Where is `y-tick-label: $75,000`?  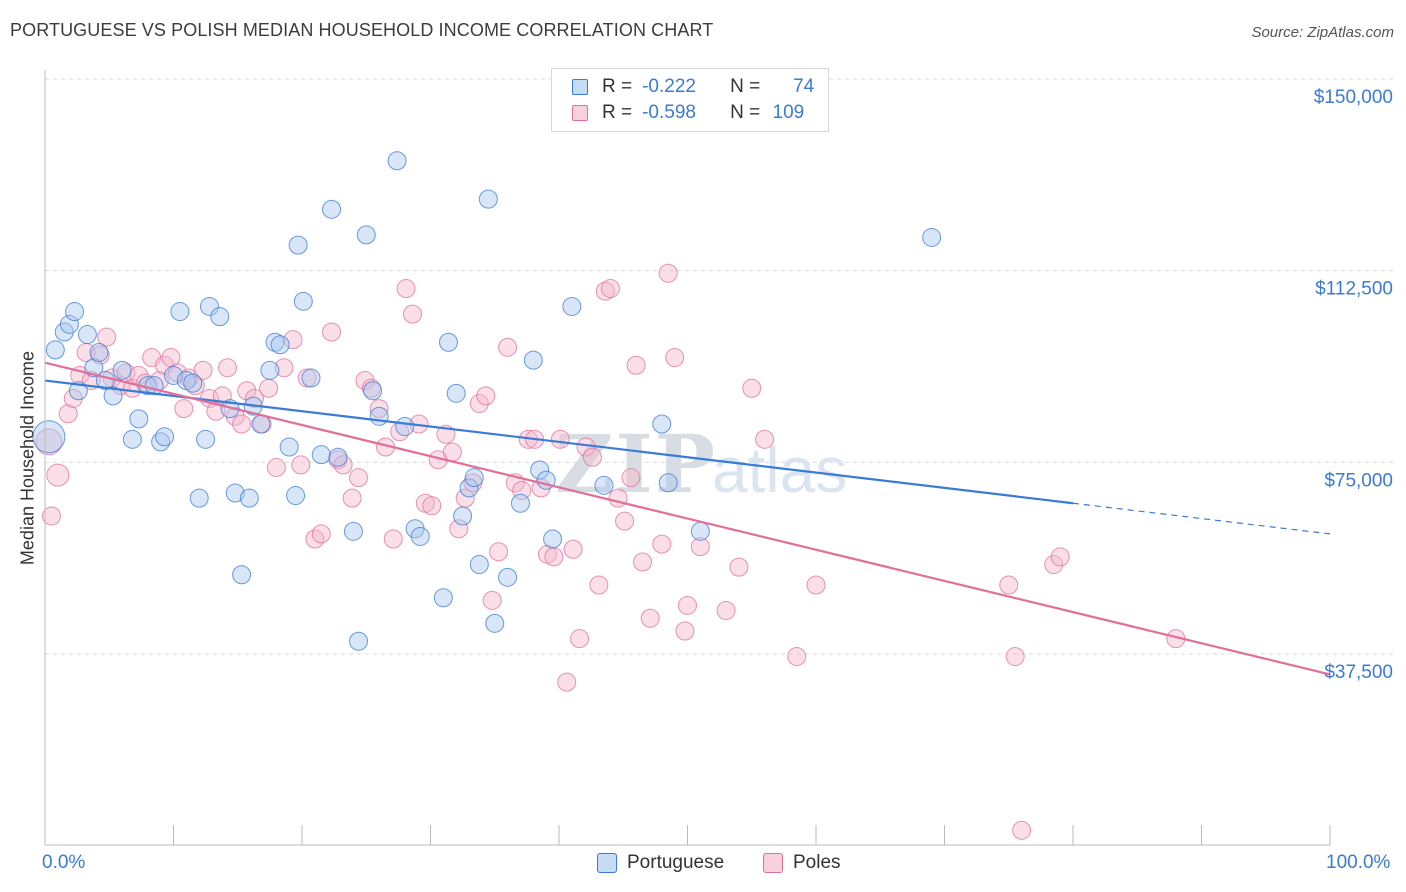
y-tick-label: $75,000 is located at coordinates (1358, 480).